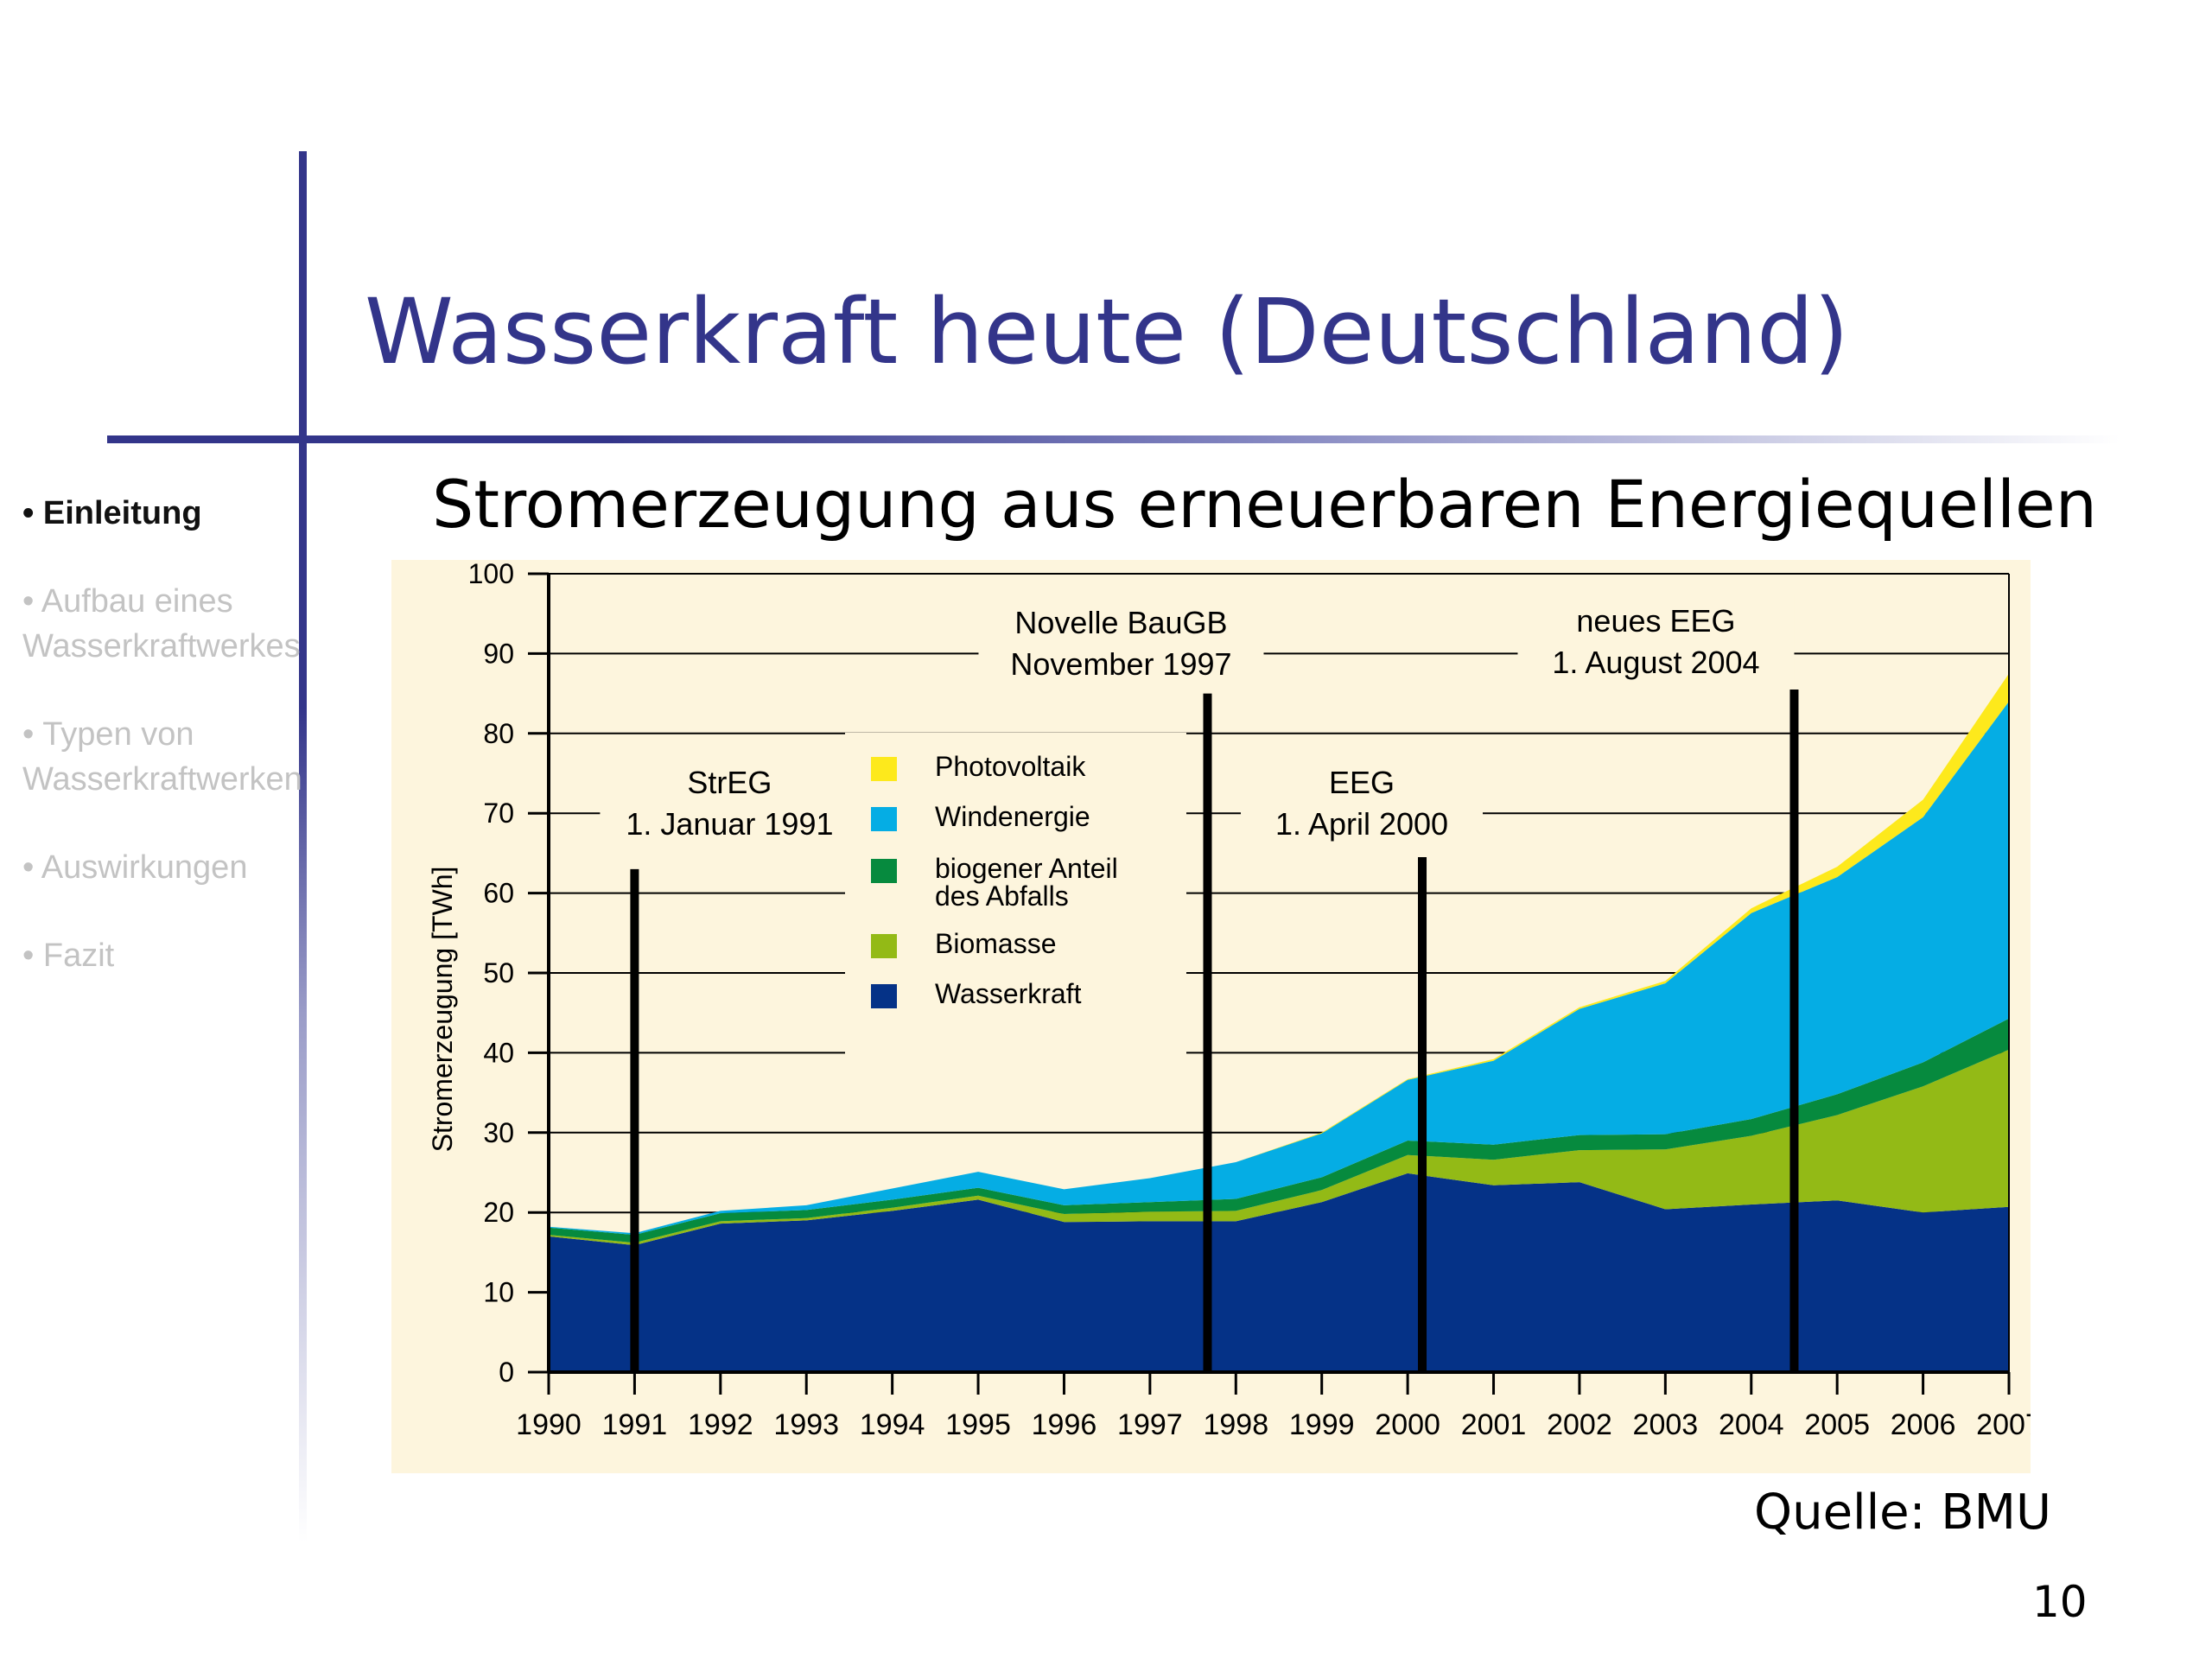 This screenshot has width=2212, height=1659. What do you see at coordinates (720, 1424) in the screenshot?
I see `x-tick-label: 1992` at bounding box center [720, 1424].